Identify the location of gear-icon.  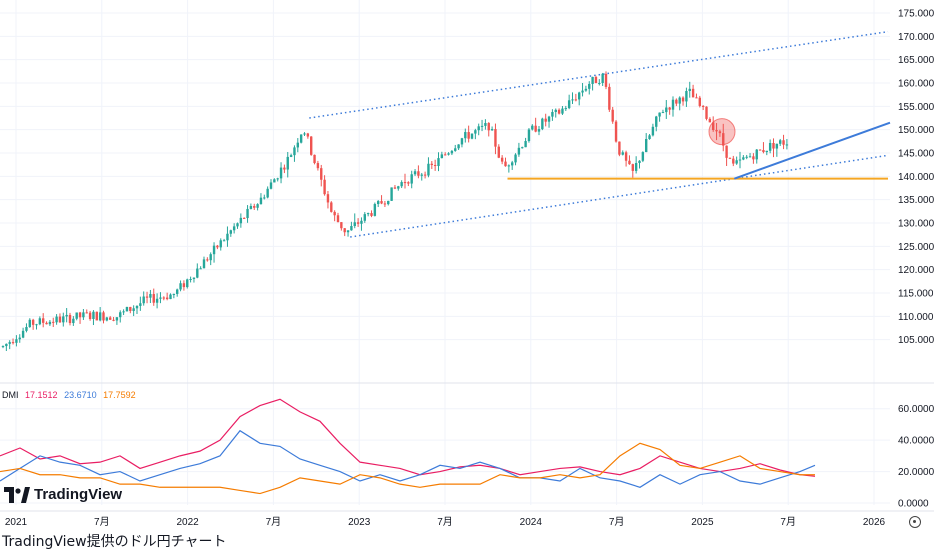
(915, 522).